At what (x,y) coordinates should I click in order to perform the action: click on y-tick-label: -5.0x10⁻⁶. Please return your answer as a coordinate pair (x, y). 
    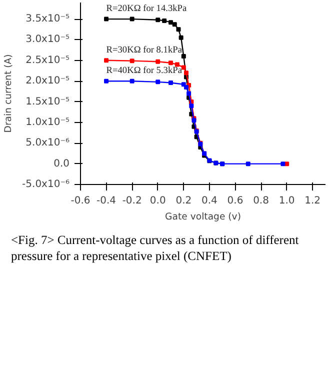
    Looking at the image, I should click on (46, 184).